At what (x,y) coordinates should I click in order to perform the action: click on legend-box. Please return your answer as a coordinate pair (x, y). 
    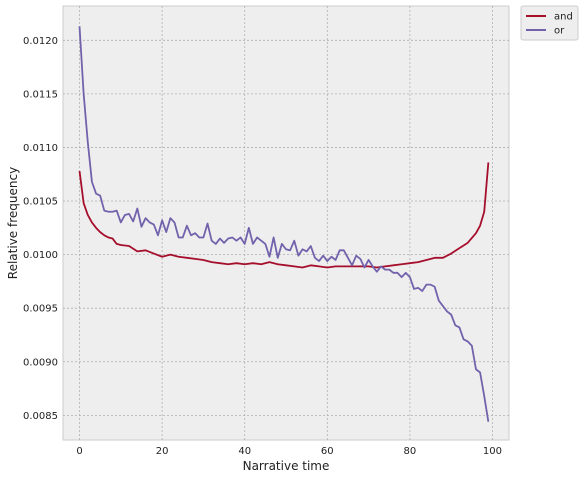
    Looking at the image, I should click on (549, 23).